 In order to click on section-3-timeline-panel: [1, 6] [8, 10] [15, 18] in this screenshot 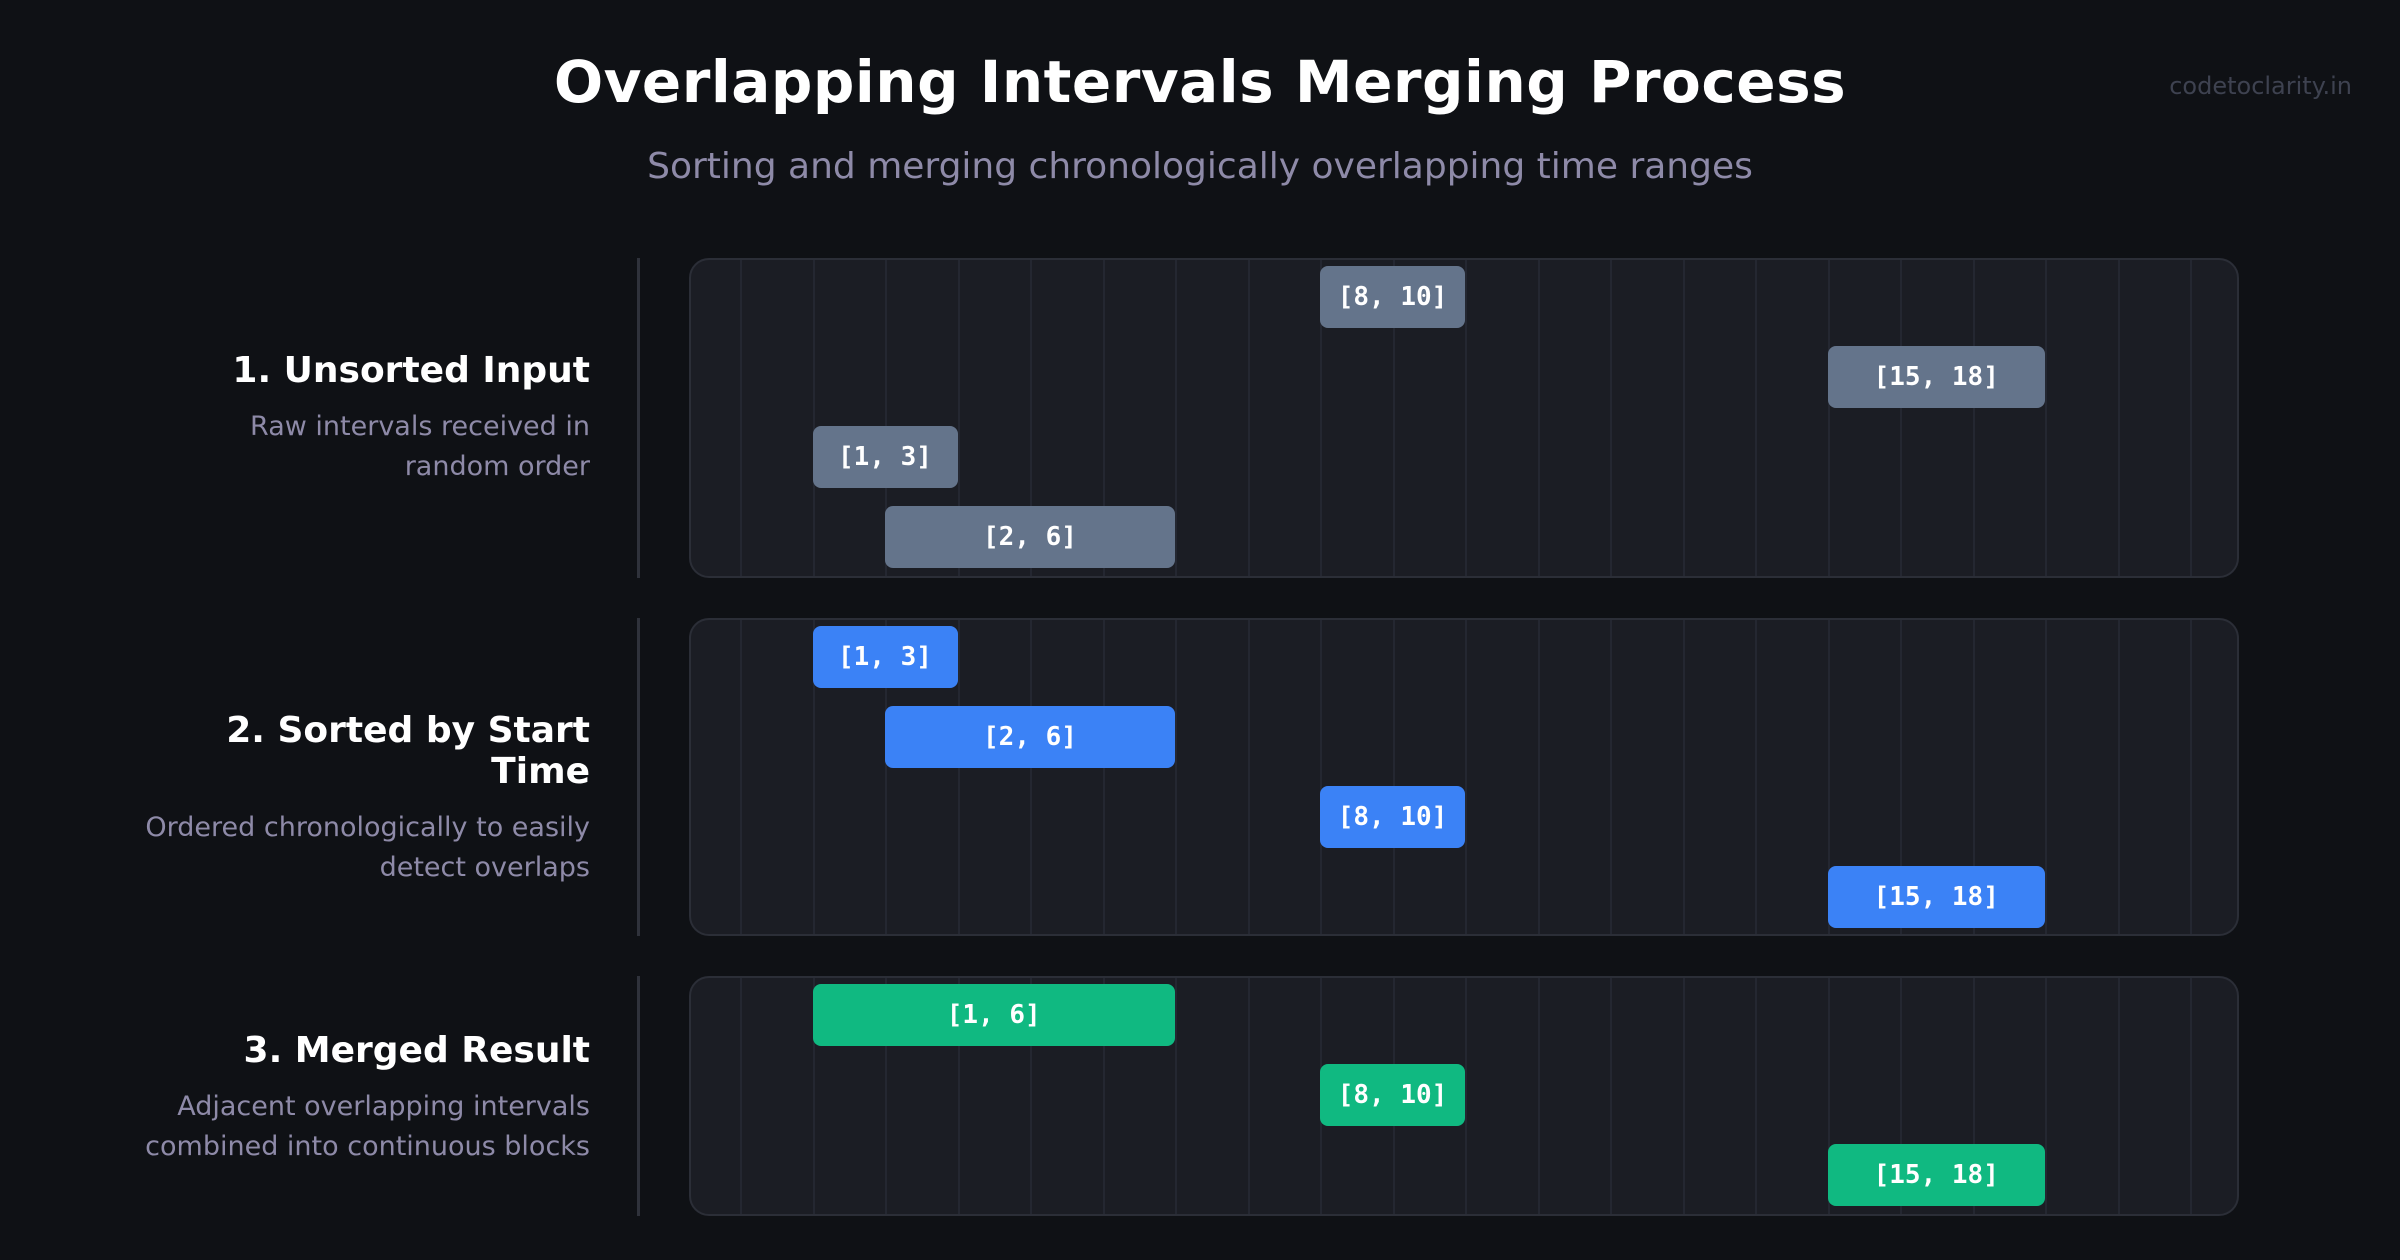, I will do `click(1464, 1096)`.